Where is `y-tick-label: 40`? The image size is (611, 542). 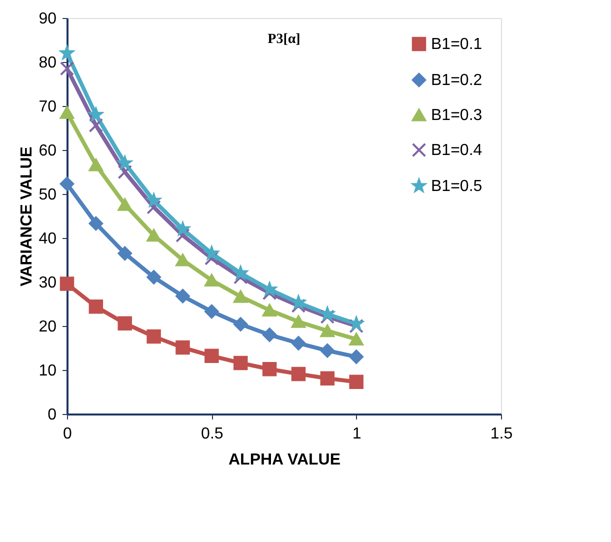 y-tick-label: 40 is located at coordinates (47, 239).